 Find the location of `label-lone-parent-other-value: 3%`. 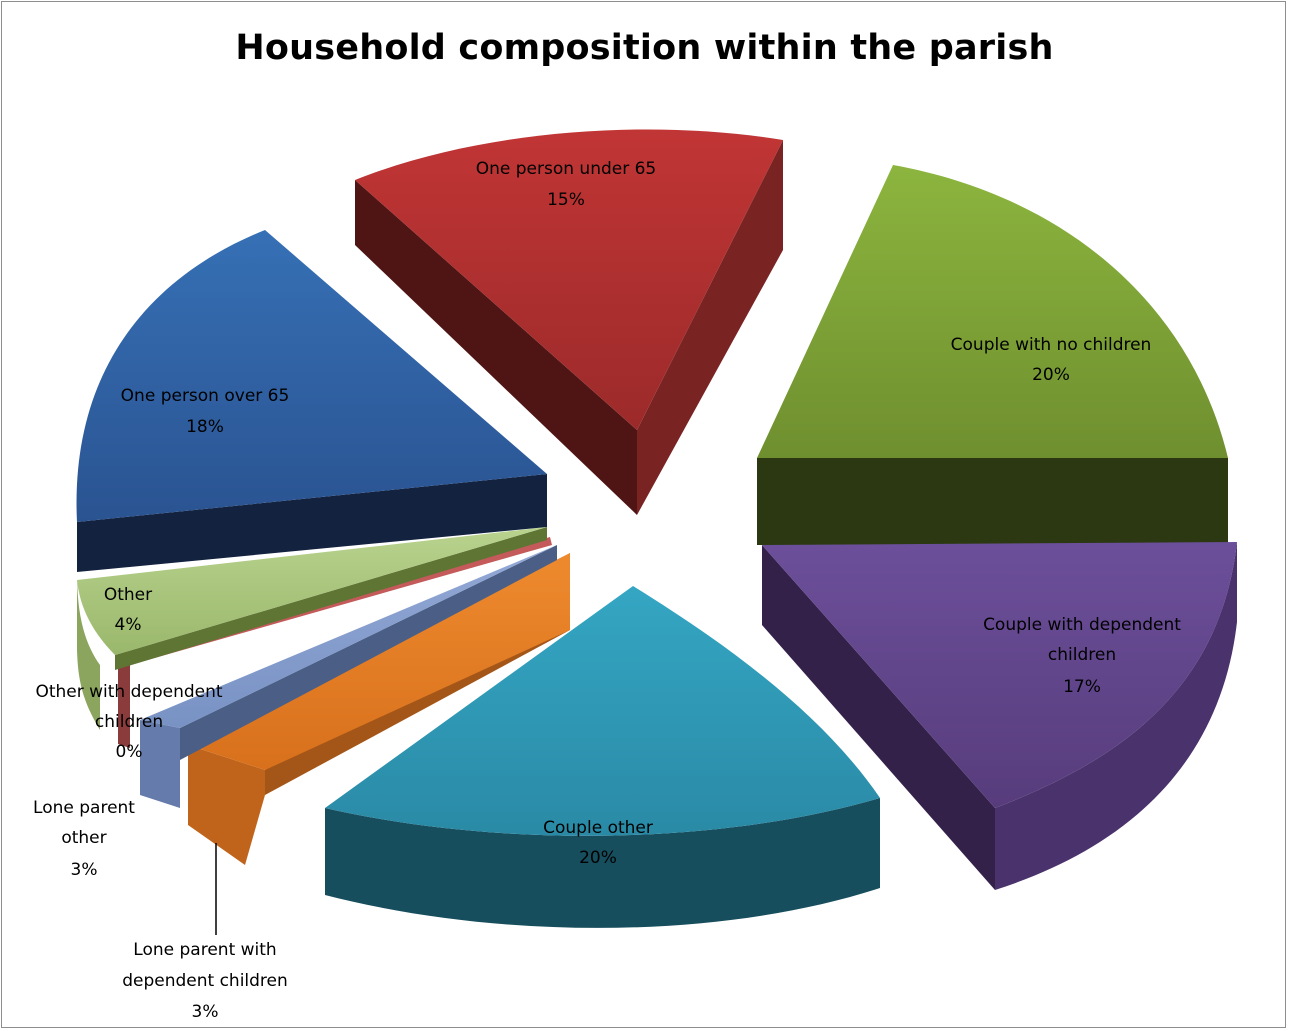

label-lone-parent-other-value: 3% is located at coordinates (84, 870).